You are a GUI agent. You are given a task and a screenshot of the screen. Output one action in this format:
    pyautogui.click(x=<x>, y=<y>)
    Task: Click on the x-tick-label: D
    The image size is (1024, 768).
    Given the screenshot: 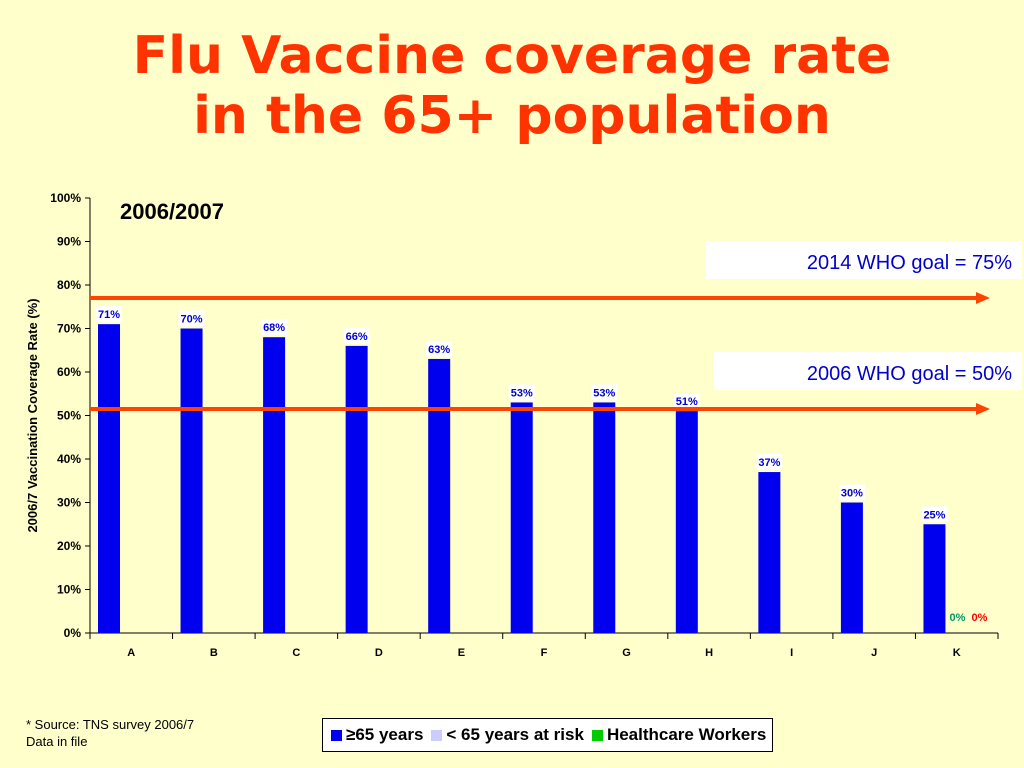 What is the action you would take?
    pyautogui.click(x=379, y=653)
    